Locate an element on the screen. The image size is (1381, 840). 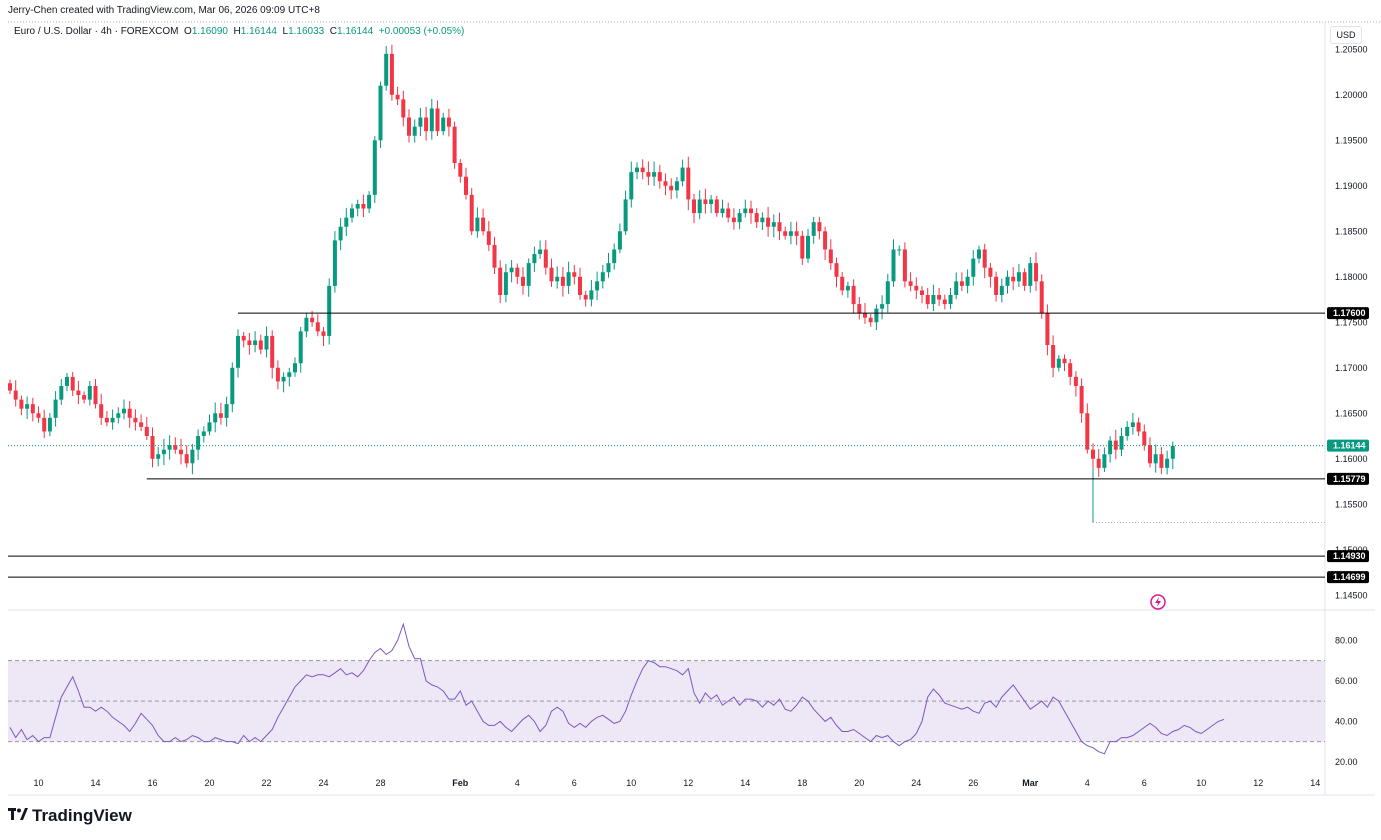
level-price-tag-text: 1.14930 is located at coordinates (1349, 556).